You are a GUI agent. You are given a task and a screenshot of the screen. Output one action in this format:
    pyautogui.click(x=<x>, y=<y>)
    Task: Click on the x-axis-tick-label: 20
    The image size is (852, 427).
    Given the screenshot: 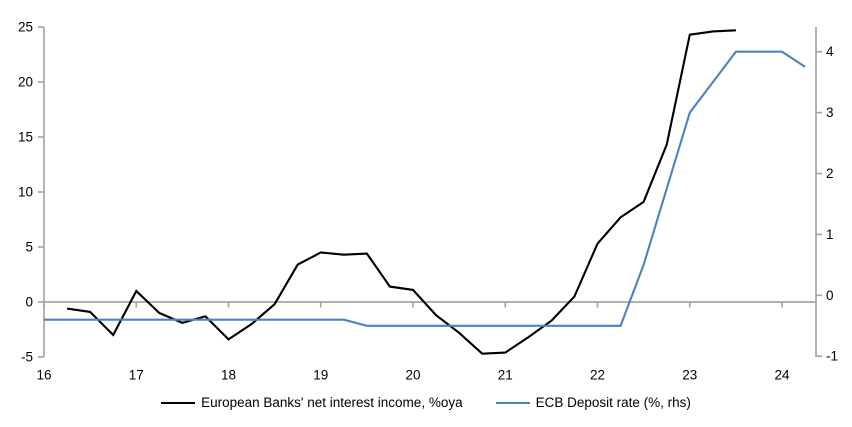 What is the action you would take?
    pyautogui.click(x=412, y=375)
    